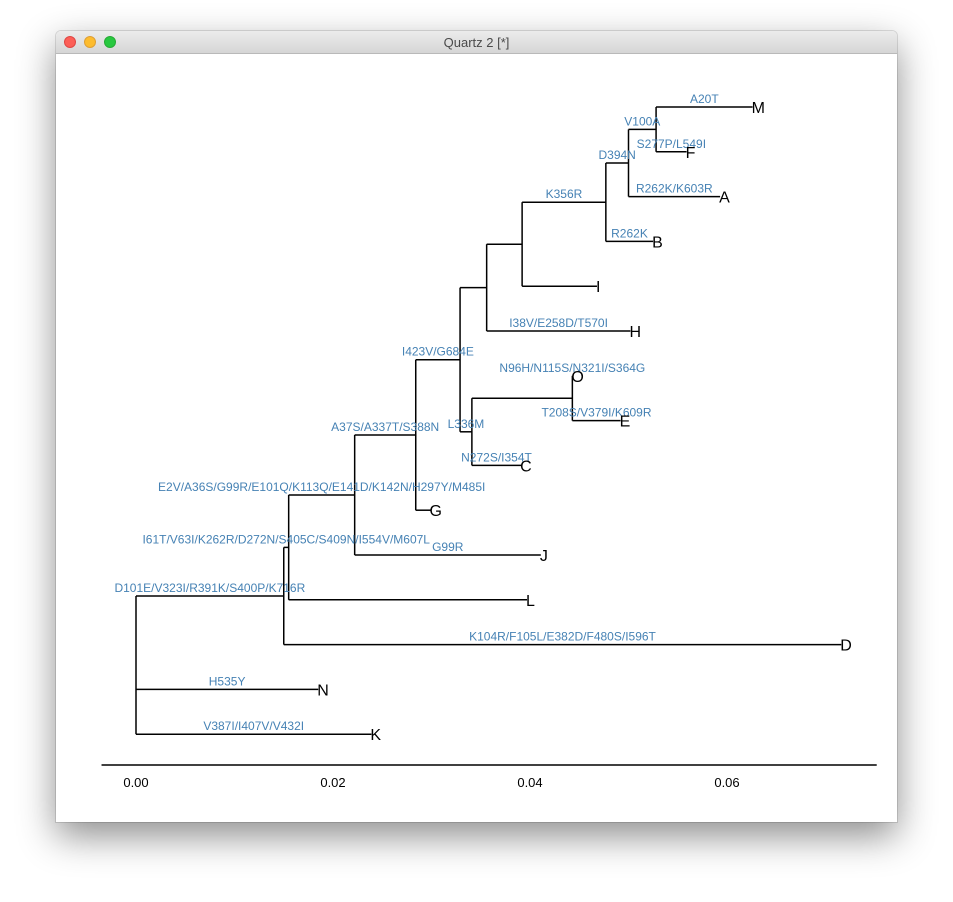  What do you see at coordinates (758, 108) in the screenshot?
I see `tip-label-tip-m: M` at bounding box center [758, 108].